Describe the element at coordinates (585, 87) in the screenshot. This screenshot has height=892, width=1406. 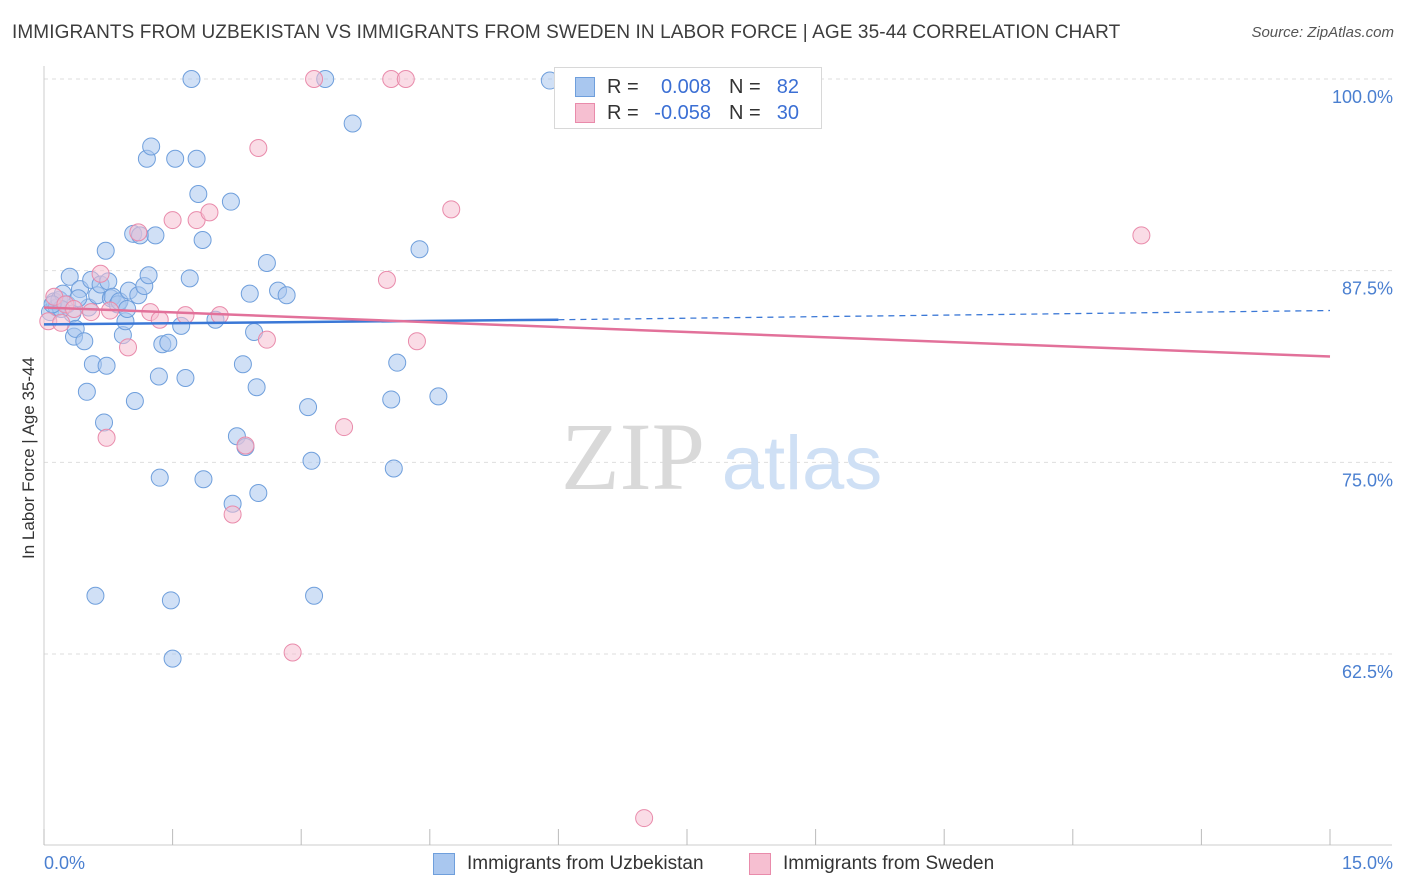
I see `uzbekistan-swatch` at that location.